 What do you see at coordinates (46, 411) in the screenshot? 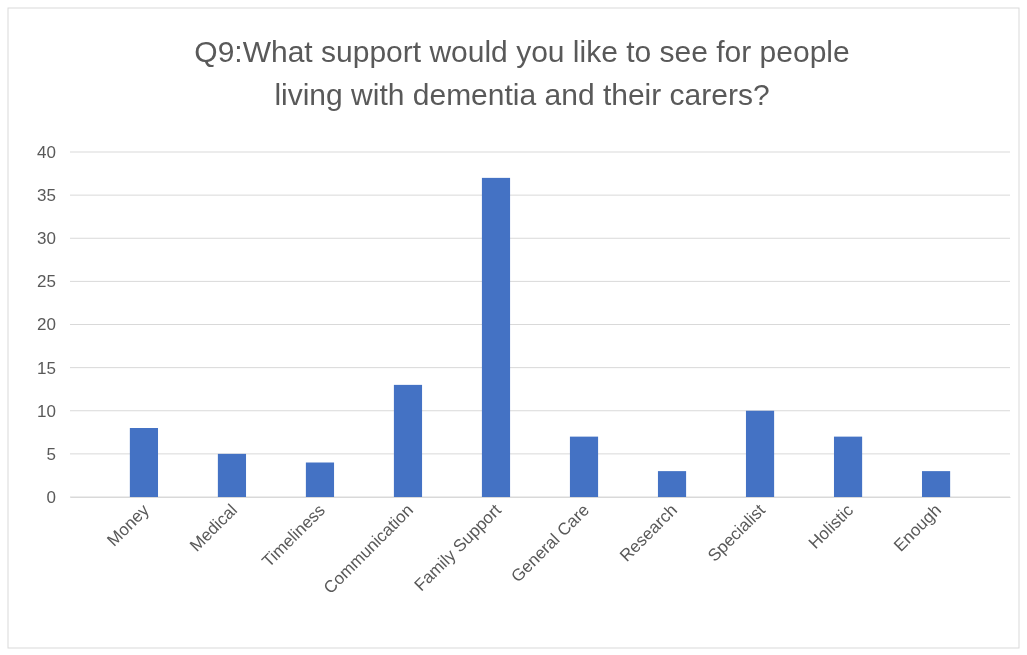
I see `y-tick-label: 10` at bounding box center [46, 411].